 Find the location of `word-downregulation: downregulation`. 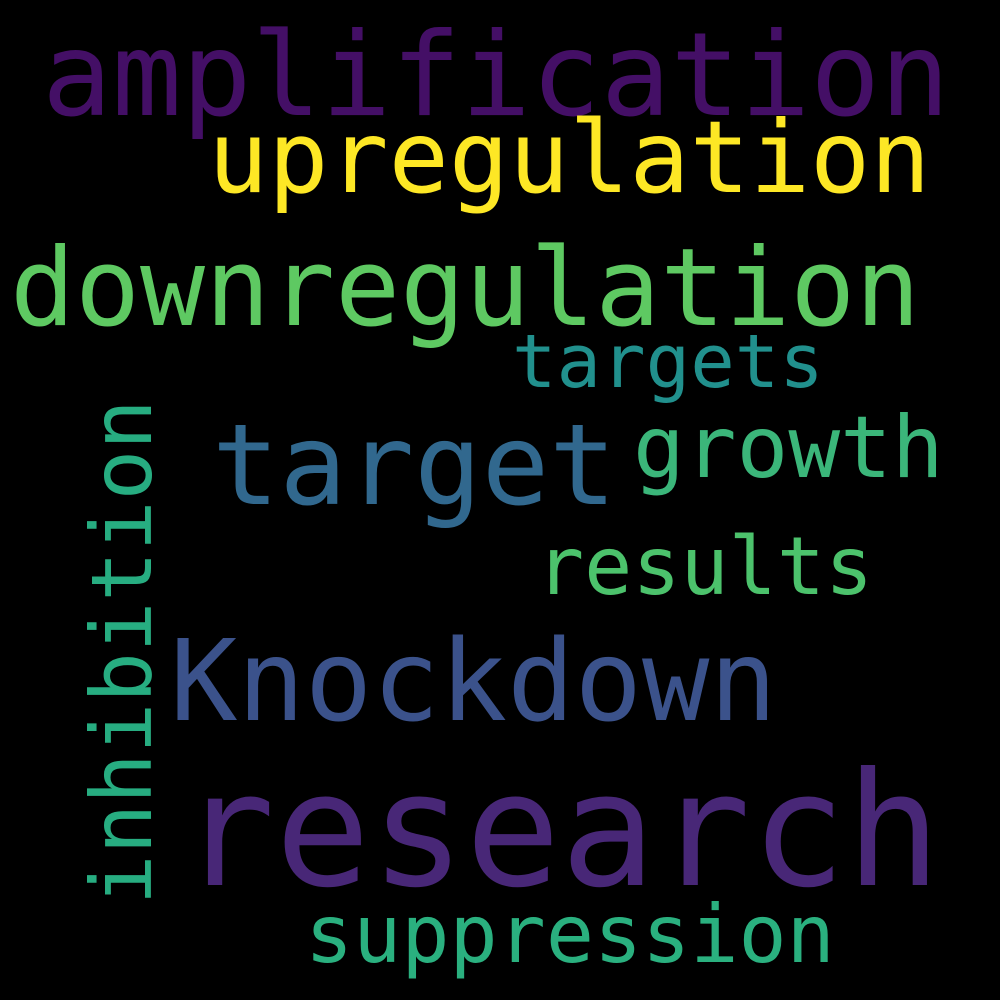

word-downregulation: downregulation is located at coordinates (465, 288).